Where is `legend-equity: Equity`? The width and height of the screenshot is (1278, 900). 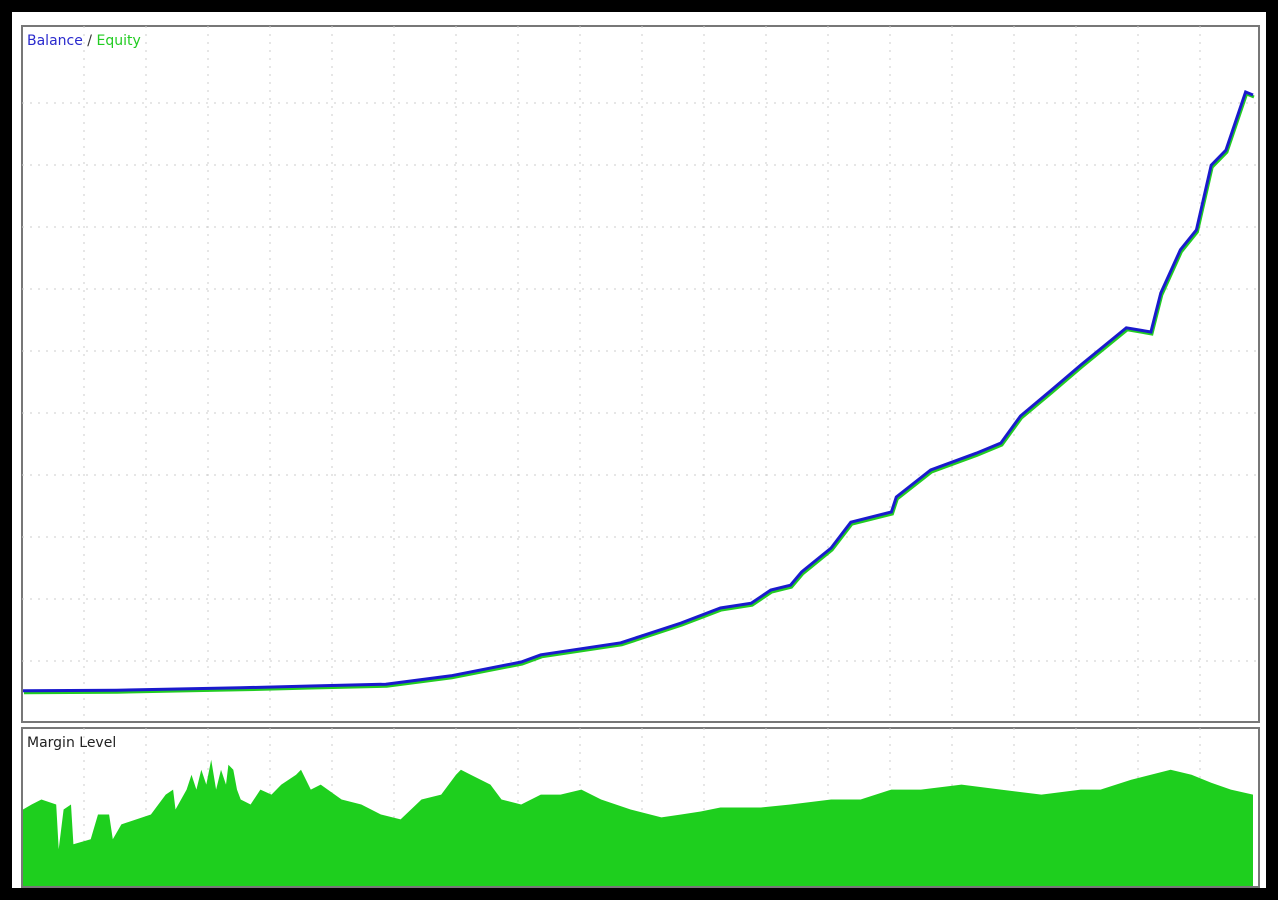
legend-equity: Equity is located at coordinates (118, 41).